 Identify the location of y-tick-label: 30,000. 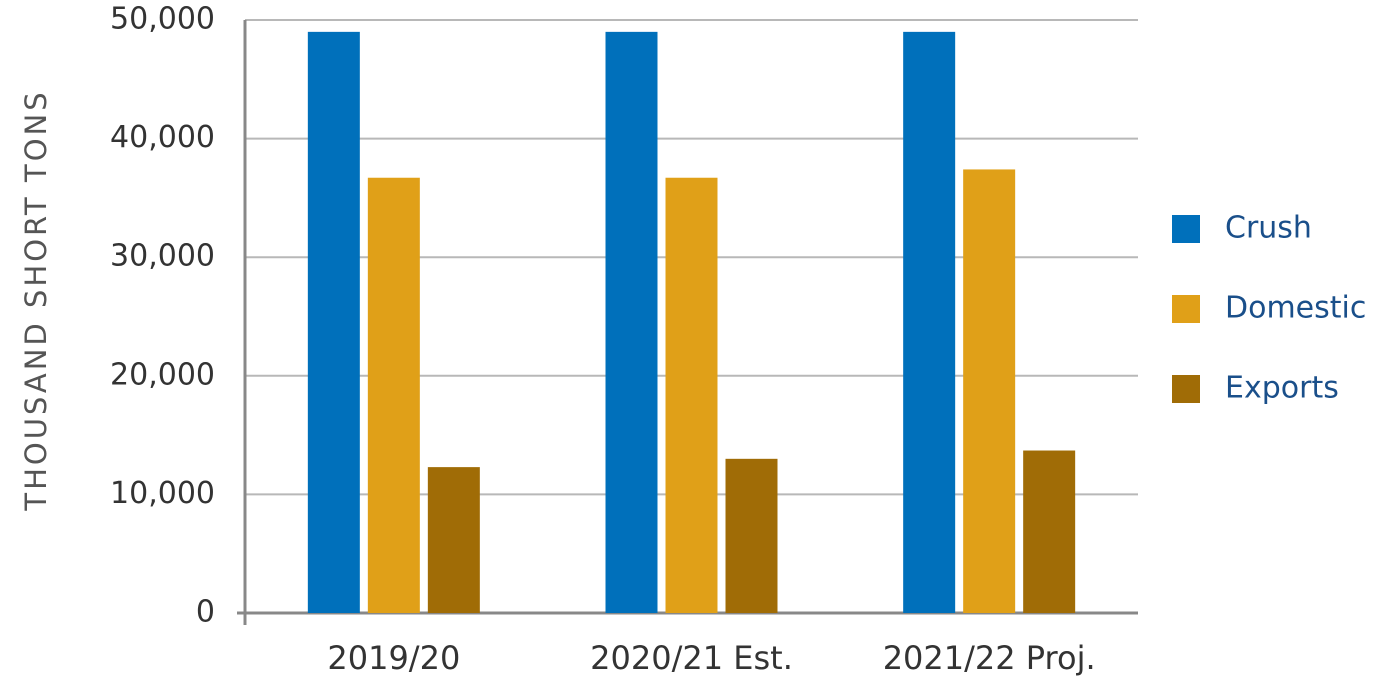
(162, 256).